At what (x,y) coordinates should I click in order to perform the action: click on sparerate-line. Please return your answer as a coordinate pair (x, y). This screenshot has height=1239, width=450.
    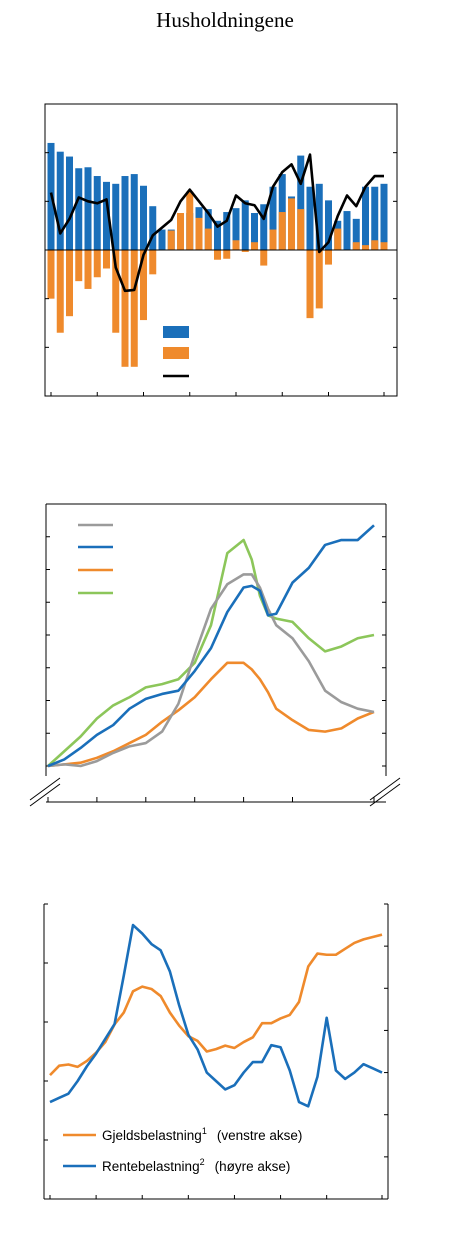
    Looking at the image, I should click on (216, 223).